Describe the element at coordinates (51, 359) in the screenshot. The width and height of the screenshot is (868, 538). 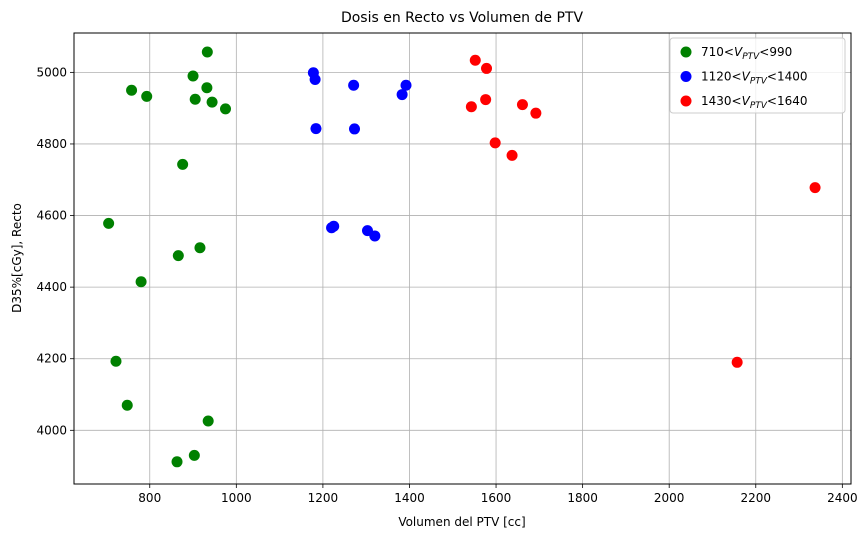
I see `y-tick-label: 4200` at that location.